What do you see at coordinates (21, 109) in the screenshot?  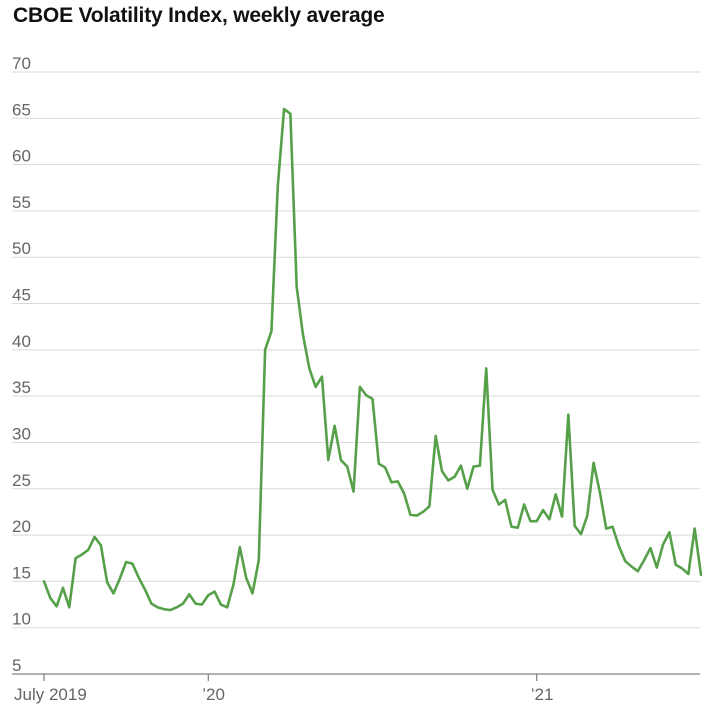 I see `y-tick-label-65: 65` at bounding box center [21, 109].